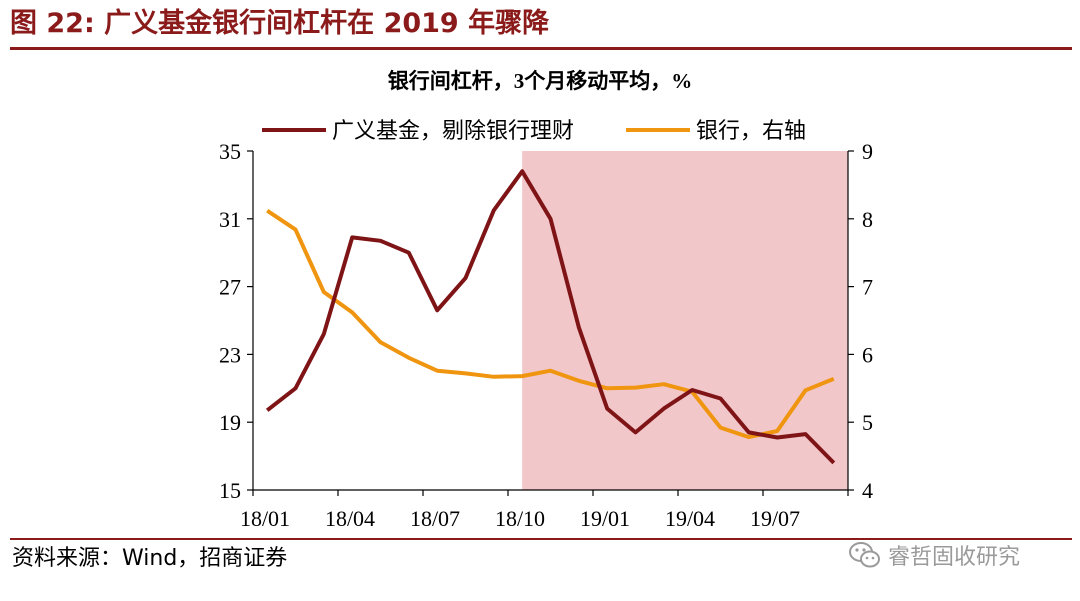 This screenshot has height=601, width=1080. Describe the element at coordinates (230, 422) in the screenshot. I see `y-left-tick-label: 19` at that location.